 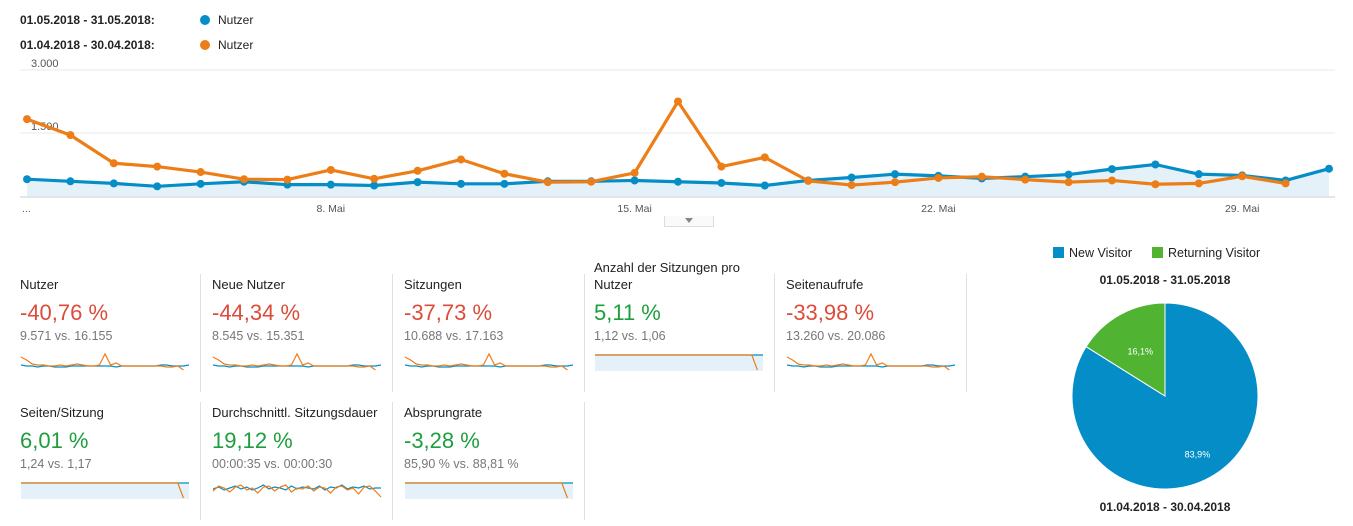 What do you see at coordinates (54, 440) in the screenshot?
I see `metric-percent-change: 6,01 %` at bounding box center [54, 440].